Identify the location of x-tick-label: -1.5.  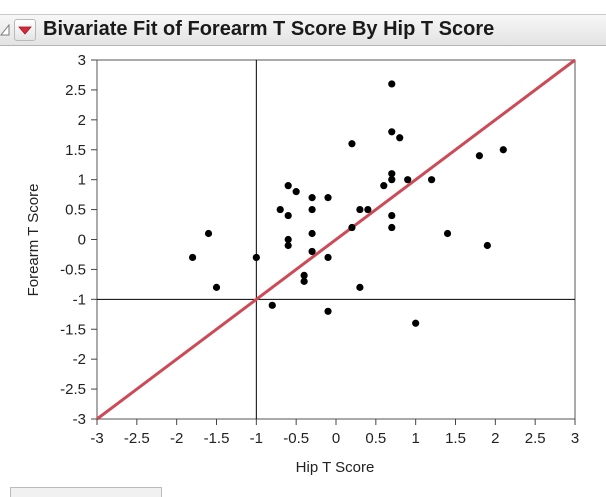
(217, 438).